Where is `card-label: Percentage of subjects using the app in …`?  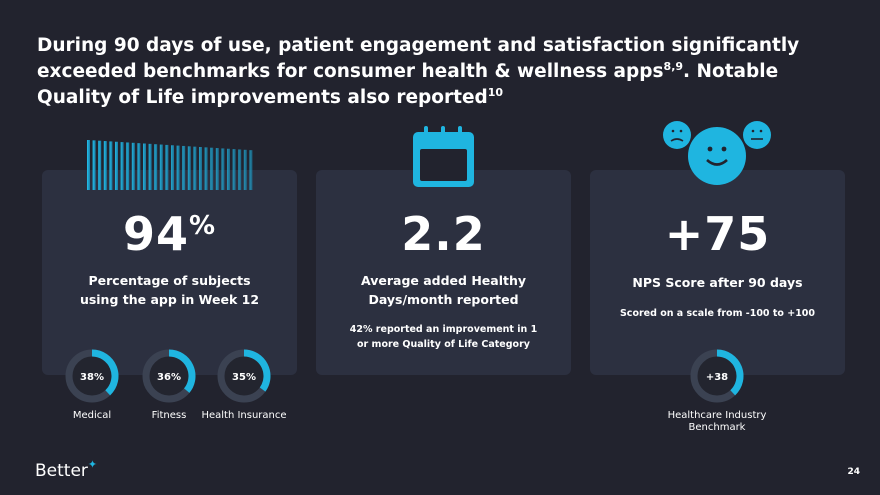
card-label: Percentage of subjects using the app in … is located at coordinates (169, 290).